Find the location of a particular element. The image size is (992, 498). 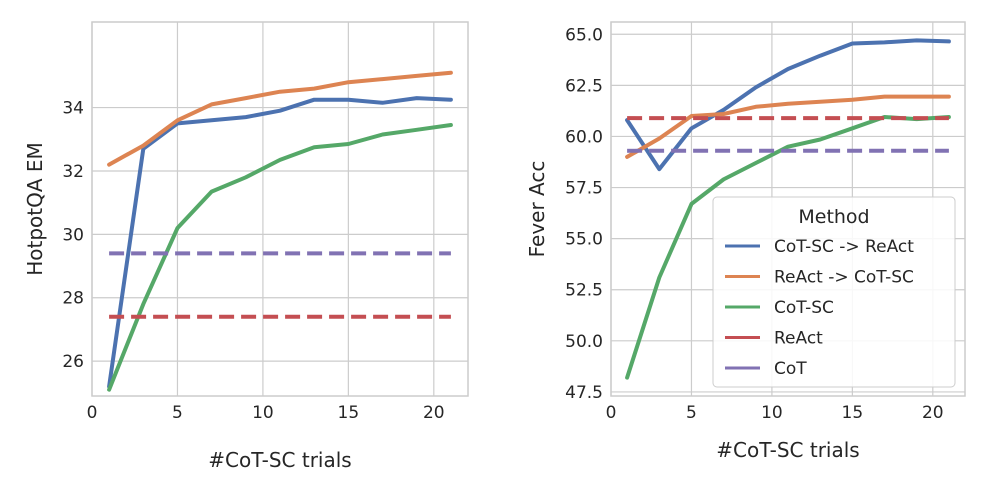

y-tick-labels-fever: 47.5 50.0 52.5 55.0 57.5 60.0 62.5 65.0 is located at coordinates (584, 214).